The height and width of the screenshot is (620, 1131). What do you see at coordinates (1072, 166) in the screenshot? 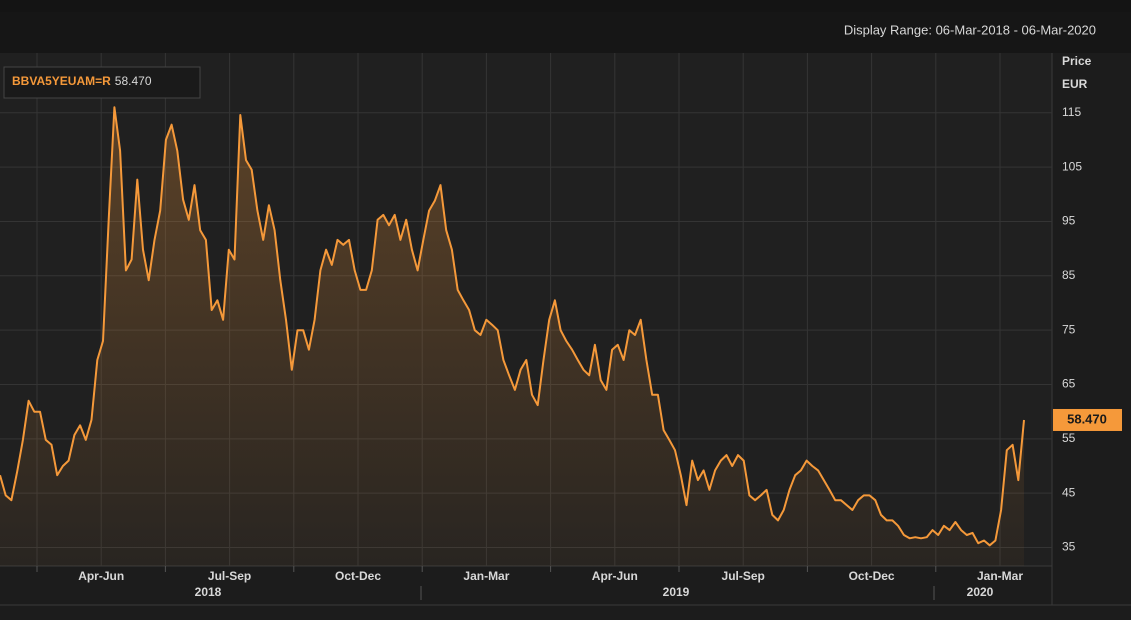
I see `y-tick-label: 105` at bounding box center [1072, 166].